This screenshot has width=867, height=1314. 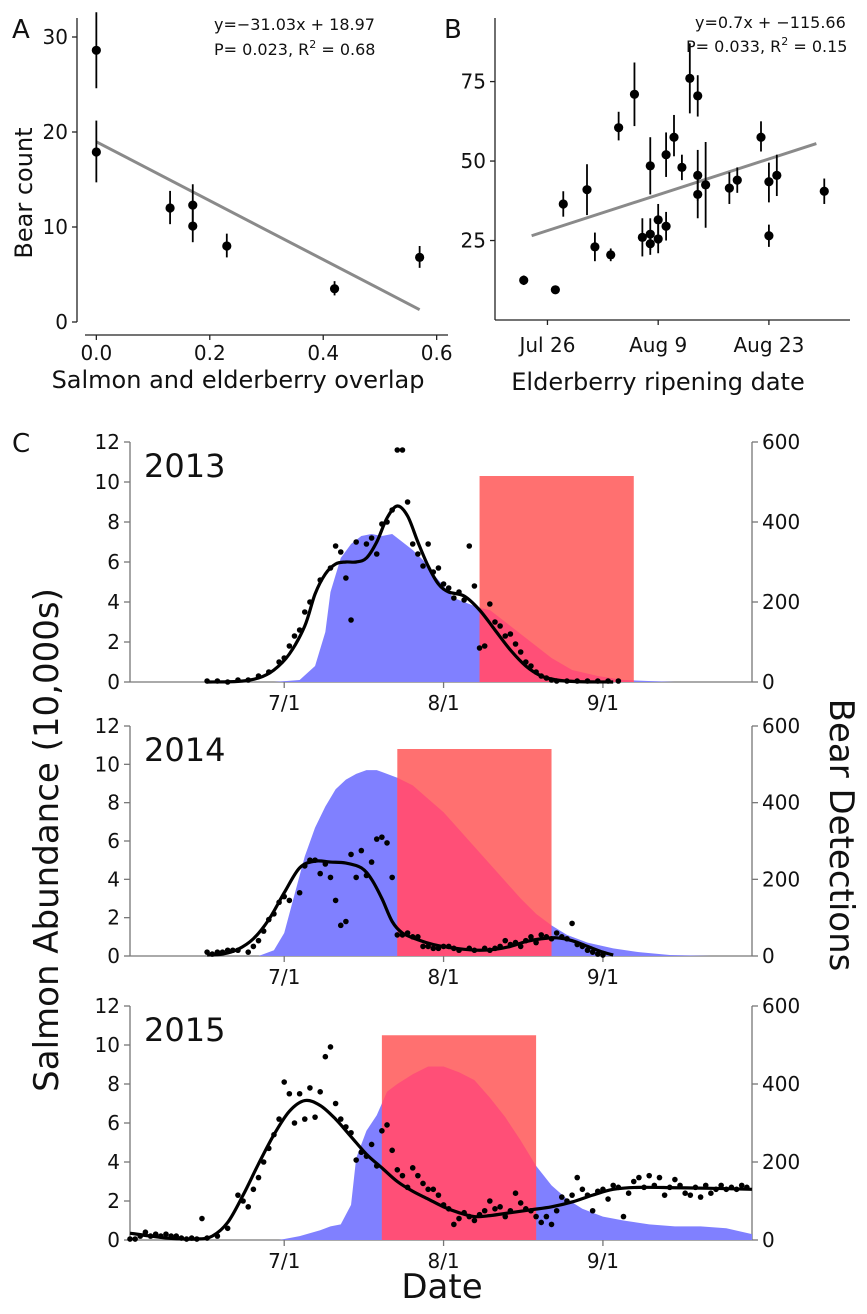 What do you see at coordinates (474, 866) in the screenshot?
I see `overlap-area` at bounding box center [474, 866].